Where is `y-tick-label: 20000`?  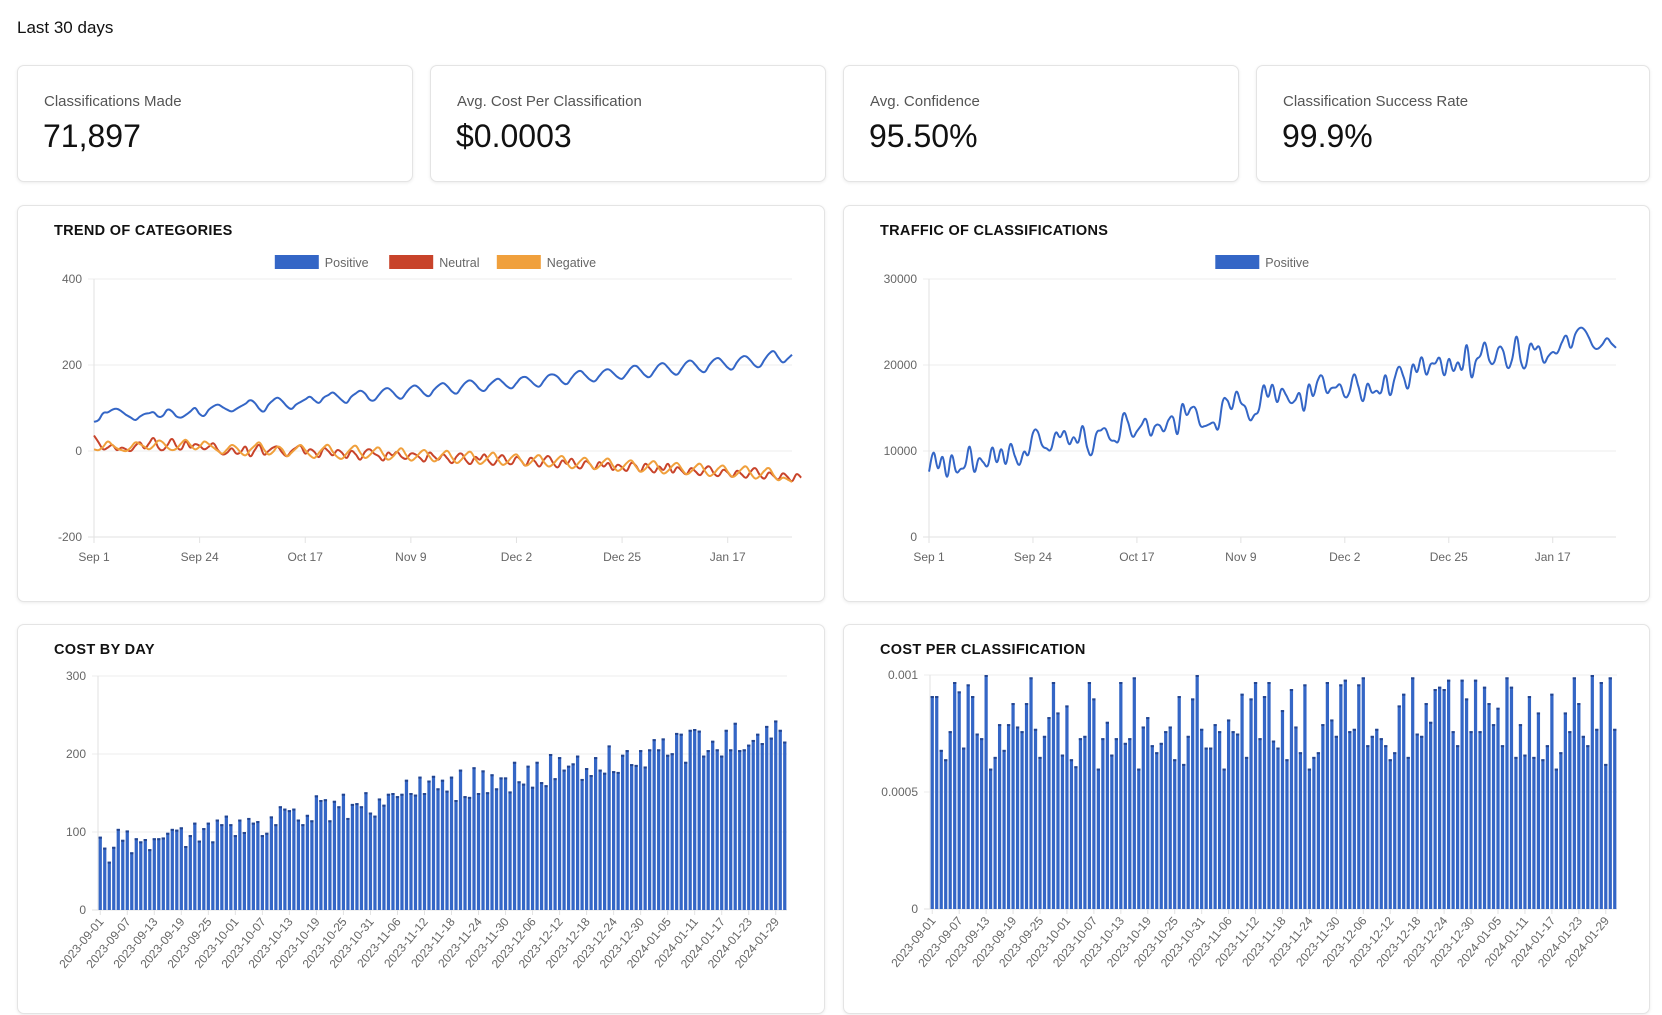 y-tick-label: 20000 is located at coordinates (901, 365).